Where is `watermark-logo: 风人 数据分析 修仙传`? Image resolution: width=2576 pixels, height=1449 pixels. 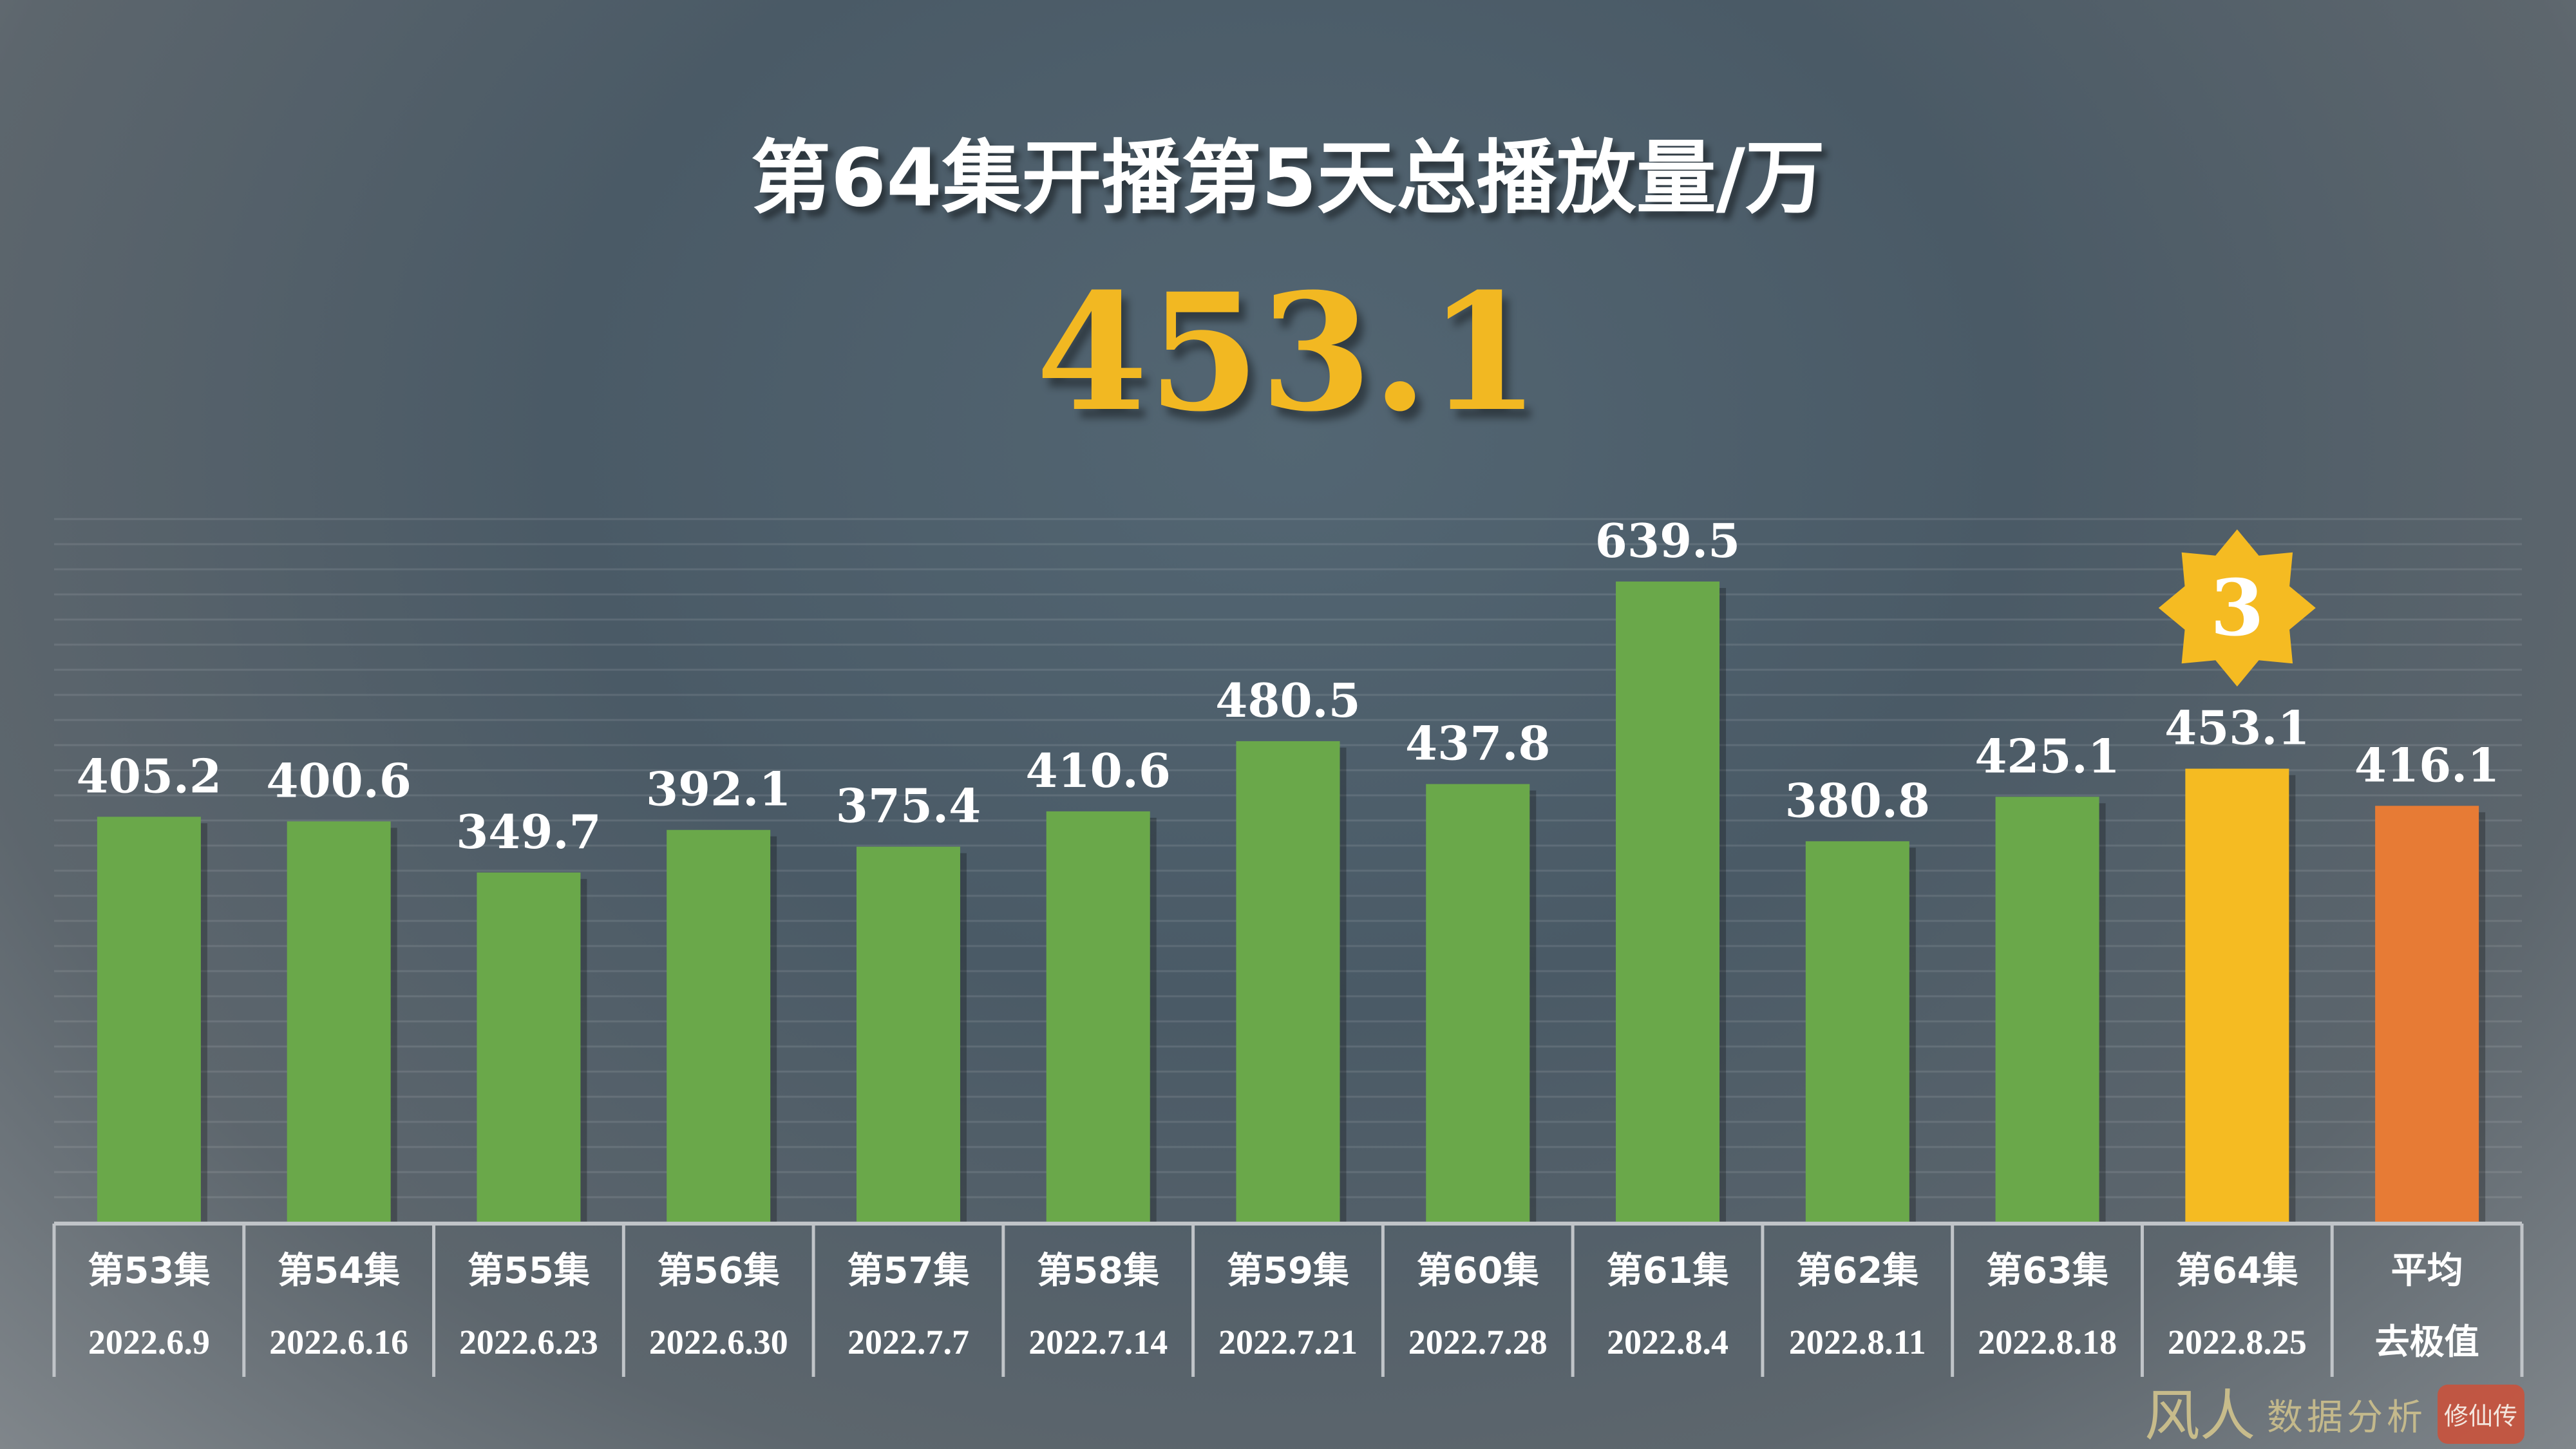 watermark-logo: 风人 数据分析 修仙传 is located at coordinates (2334, 1415).